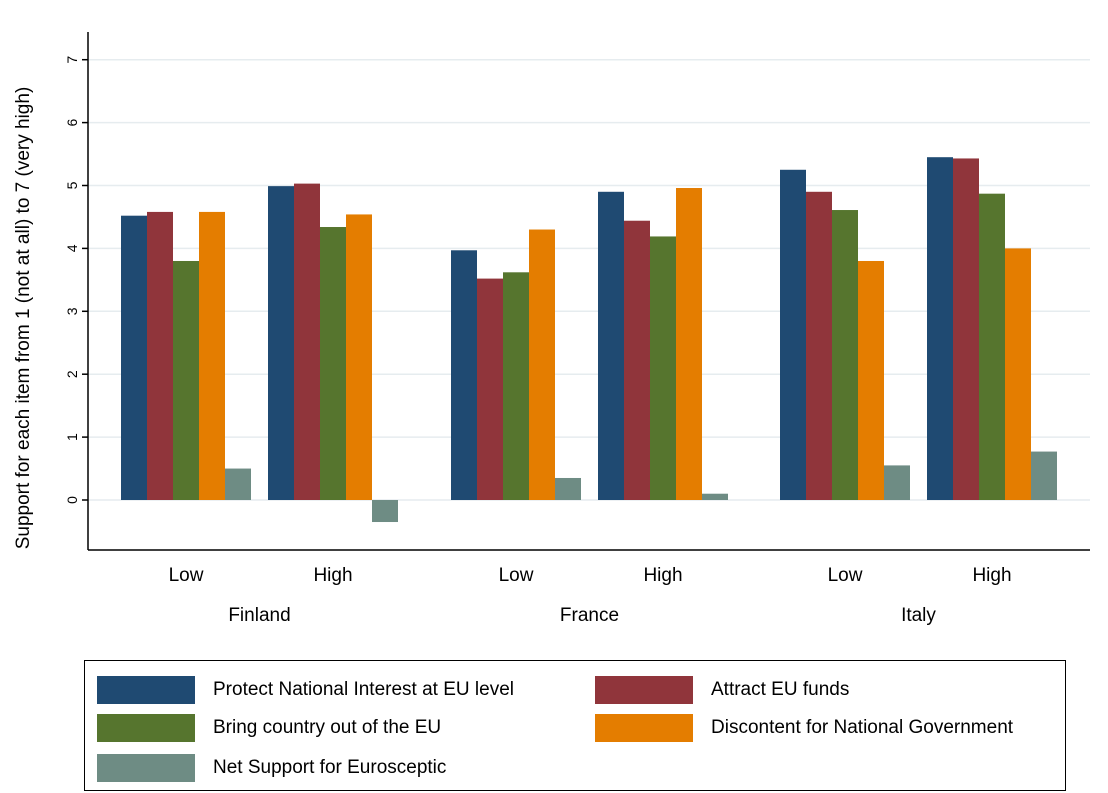 The image size is (1108, 793). Describe the element at coordinates (327, 727) in the screenshot. I see `legend-label: Bring country out of the EU` at that location.